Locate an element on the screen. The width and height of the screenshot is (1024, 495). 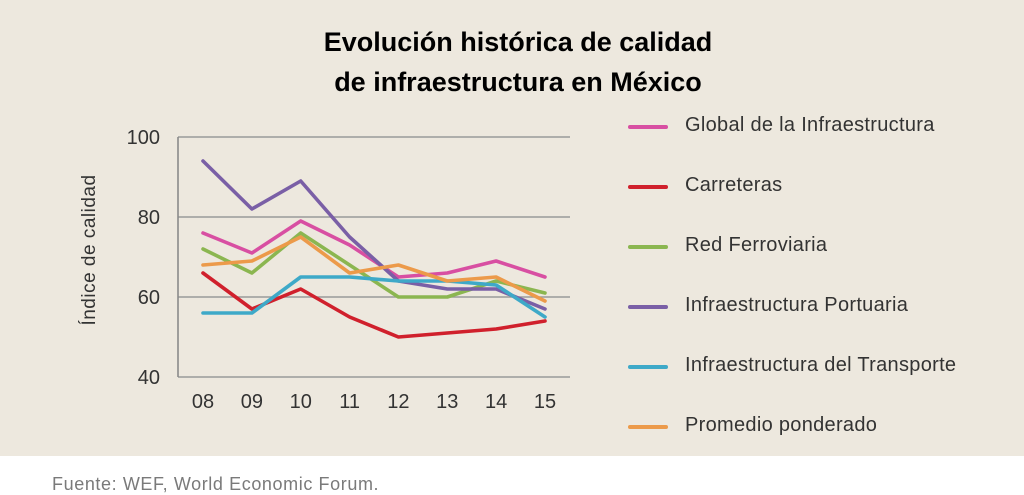
x-tick-label: 11 is located at coordinates (349, 402).